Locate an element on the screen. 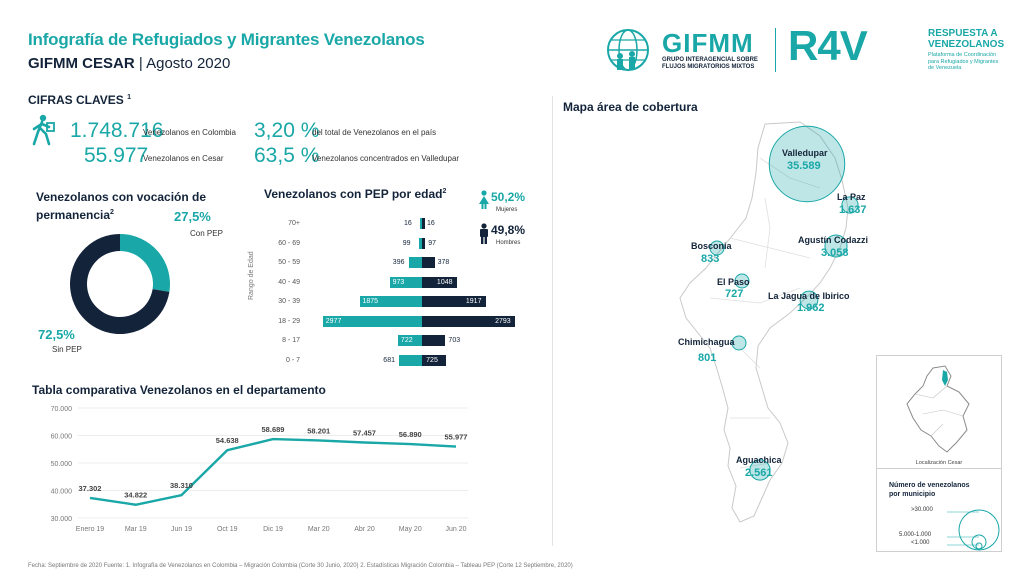 The height and width of the screenshot is (576, 1024). pyramid-age-label: 70+ is located at coordinates (294, 223).